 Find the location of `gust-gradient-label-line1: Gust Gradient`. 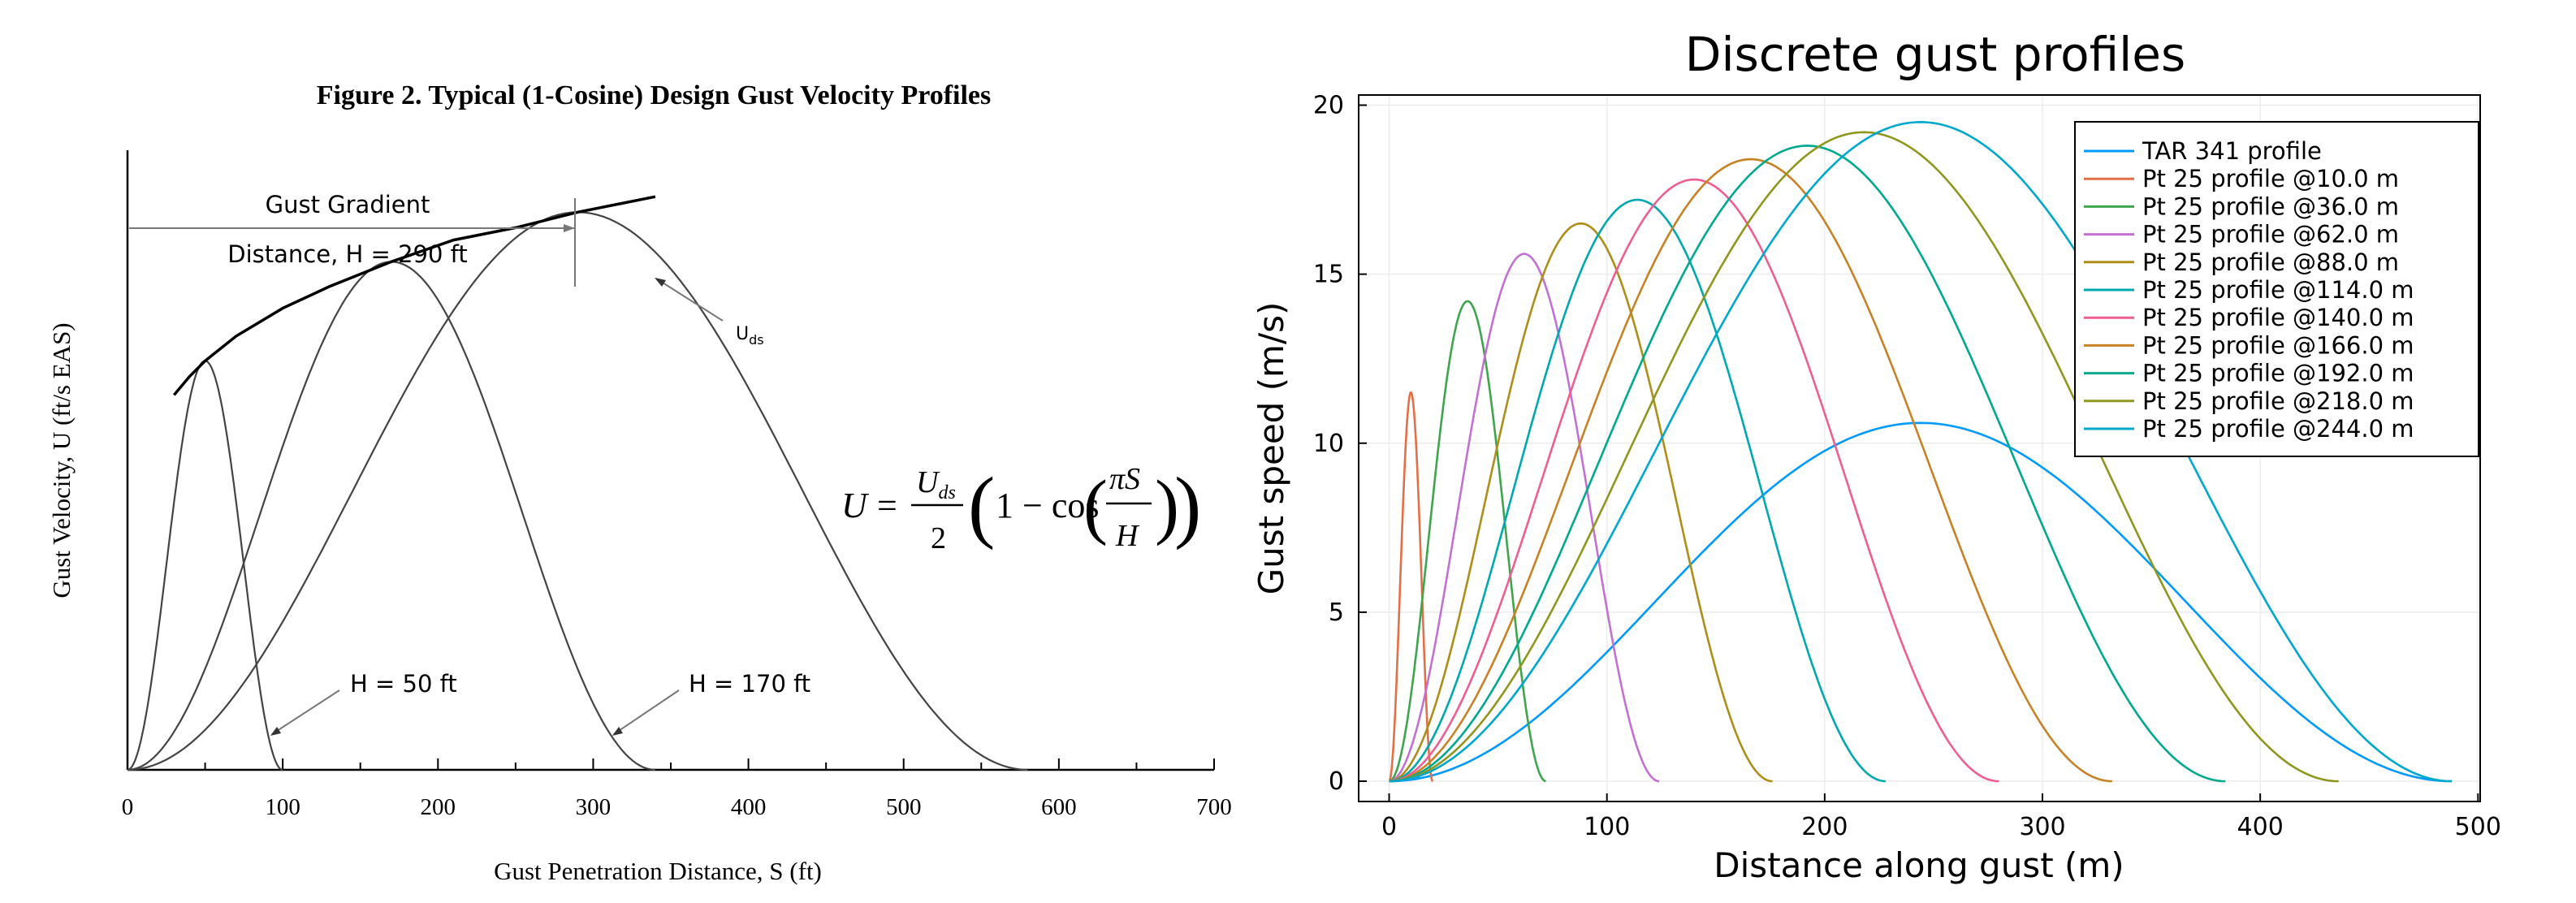

gust-gradient-label-line1: Gust Gradient is located at coordinates (348, 204).